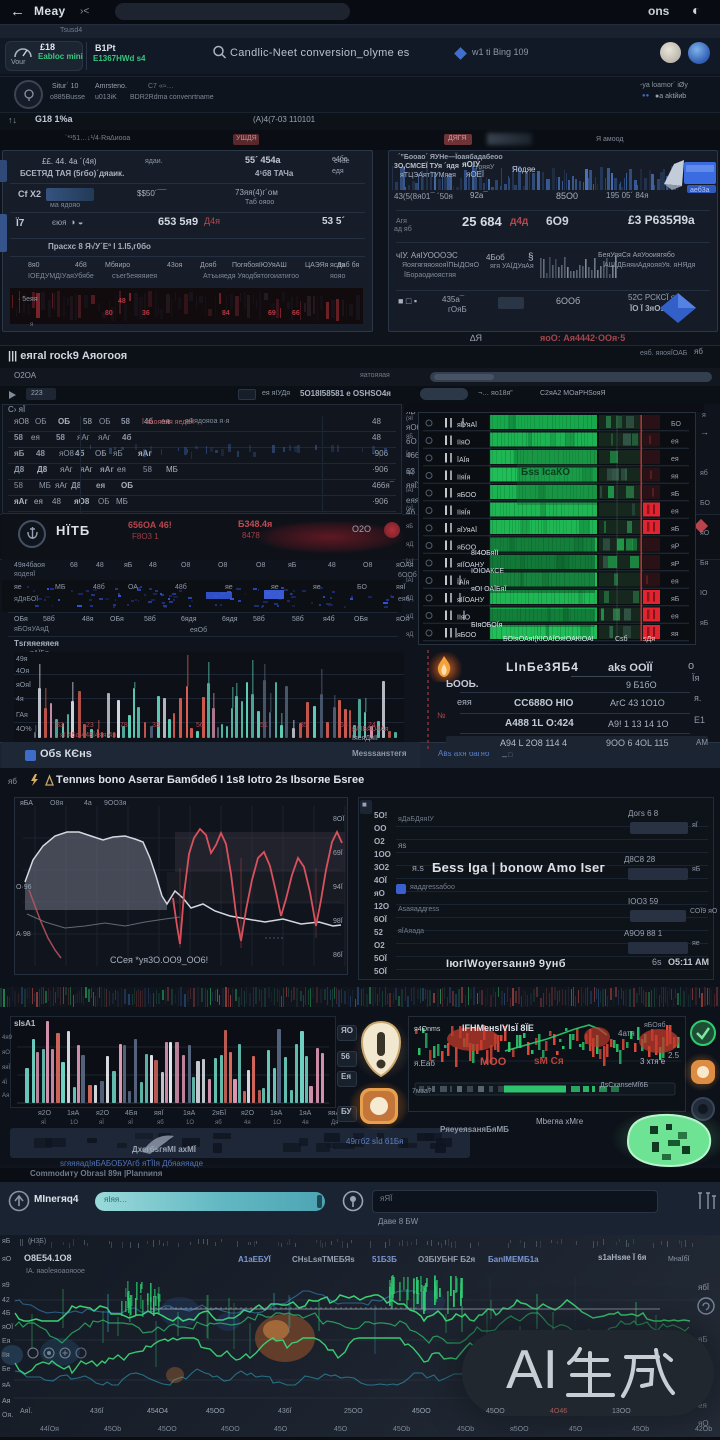 The width and height of the screenshot is (720, 1440). What do you see at coordinates (545, 472) in the screenshot?
I see `svg-text: Бѕѕ ІсаКО` at bounding box center [545, 472].